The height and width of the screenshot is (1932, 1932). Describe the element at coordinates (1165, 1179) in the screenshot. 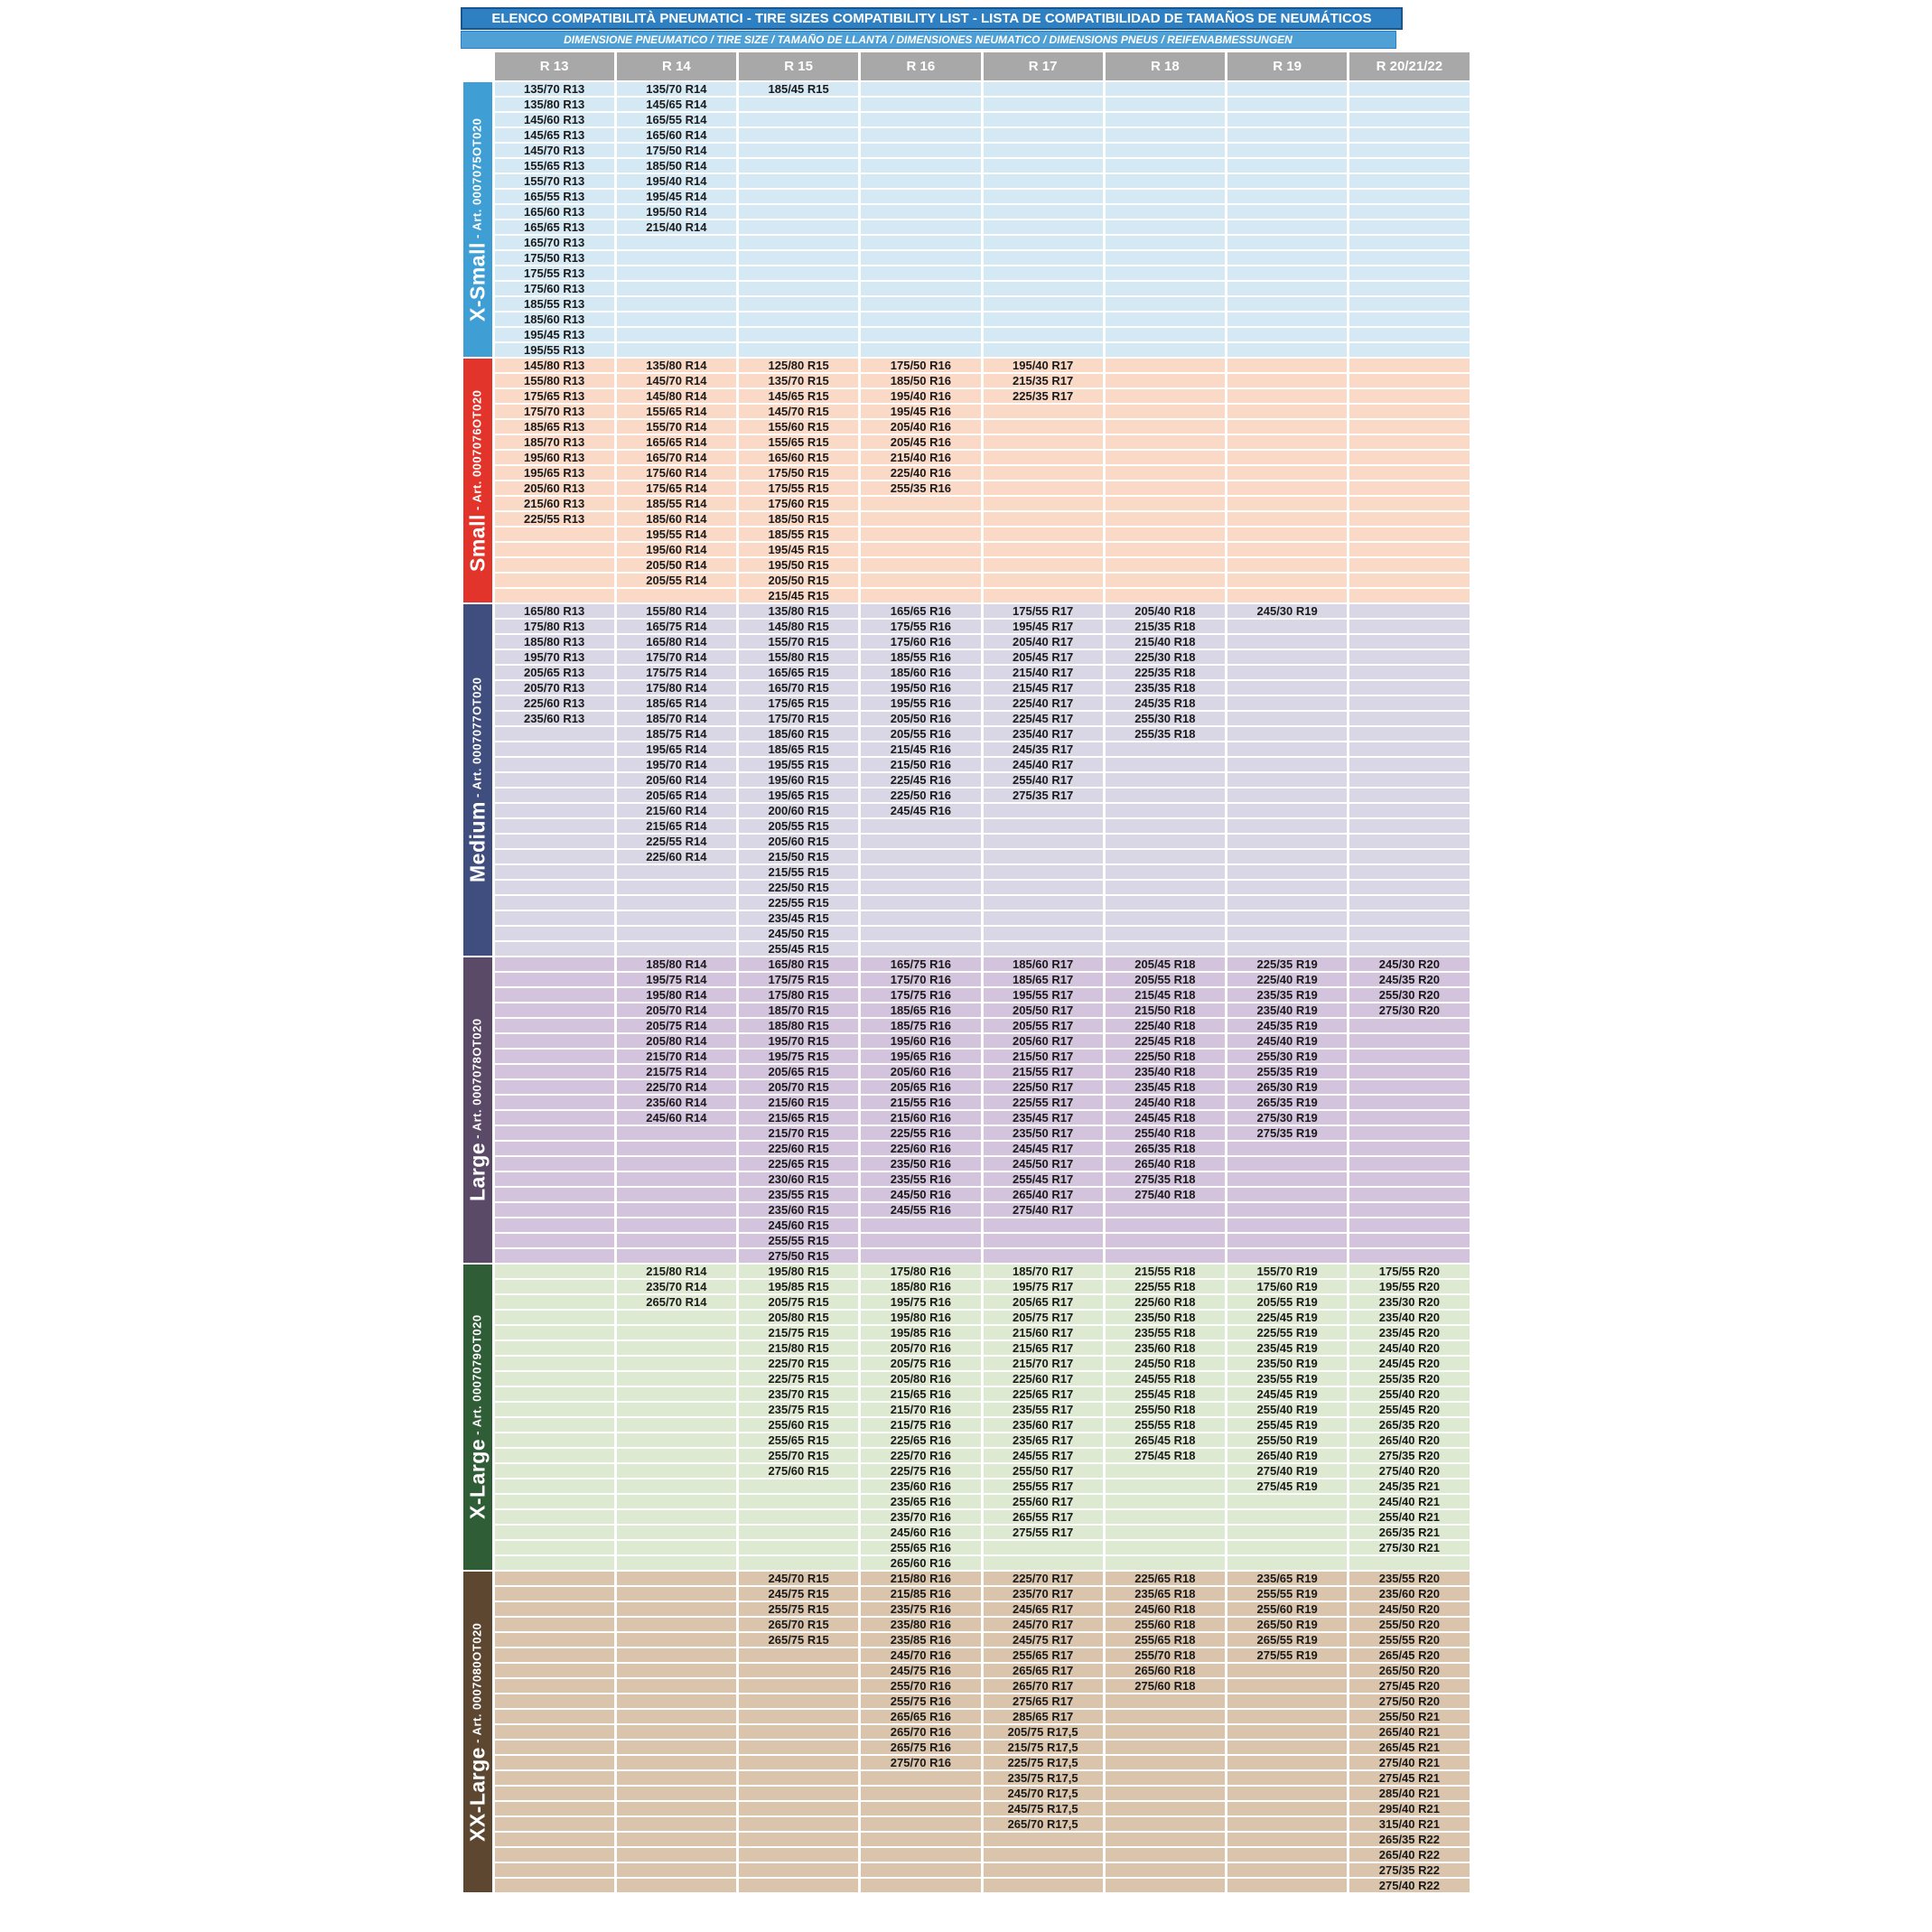

I see `tire-size-cell: 275/35 R18` at that location.